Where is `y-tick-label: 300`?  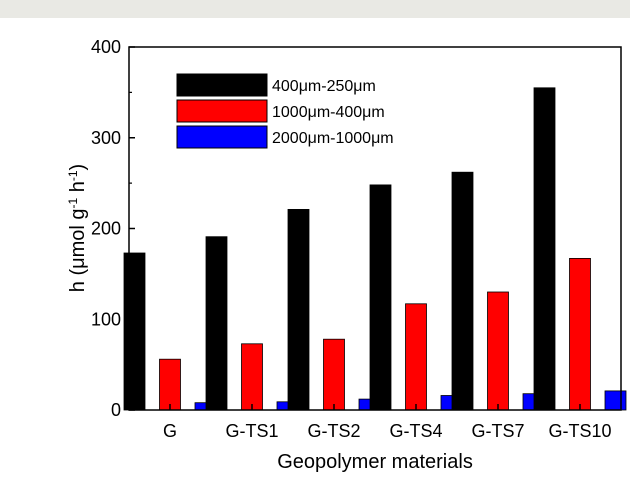 y-tick-label: 300 is located at coordinates (106, 138).